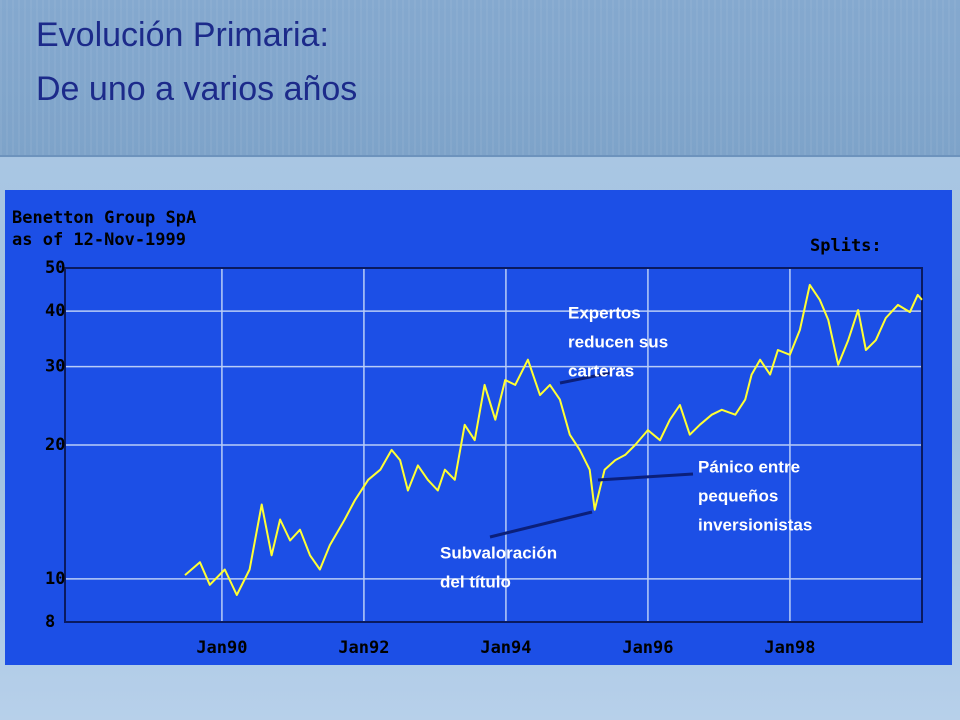 The image size is (960, 720). What do you see at coordinates (55, 268) in the screenshot?
I see `y-tick-label: 50` at bounding box center [55, 268].